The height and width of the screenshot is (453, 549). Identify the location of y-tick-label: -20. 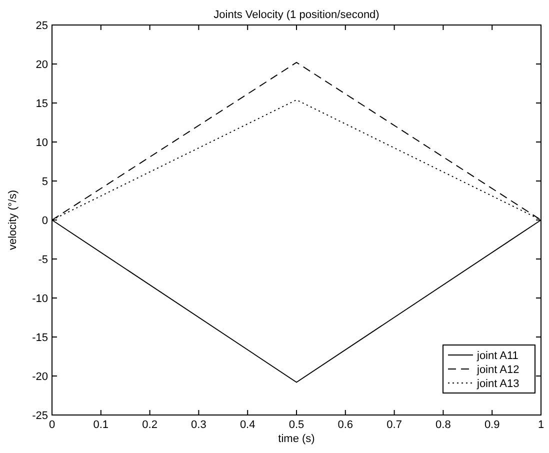
(40, 377).